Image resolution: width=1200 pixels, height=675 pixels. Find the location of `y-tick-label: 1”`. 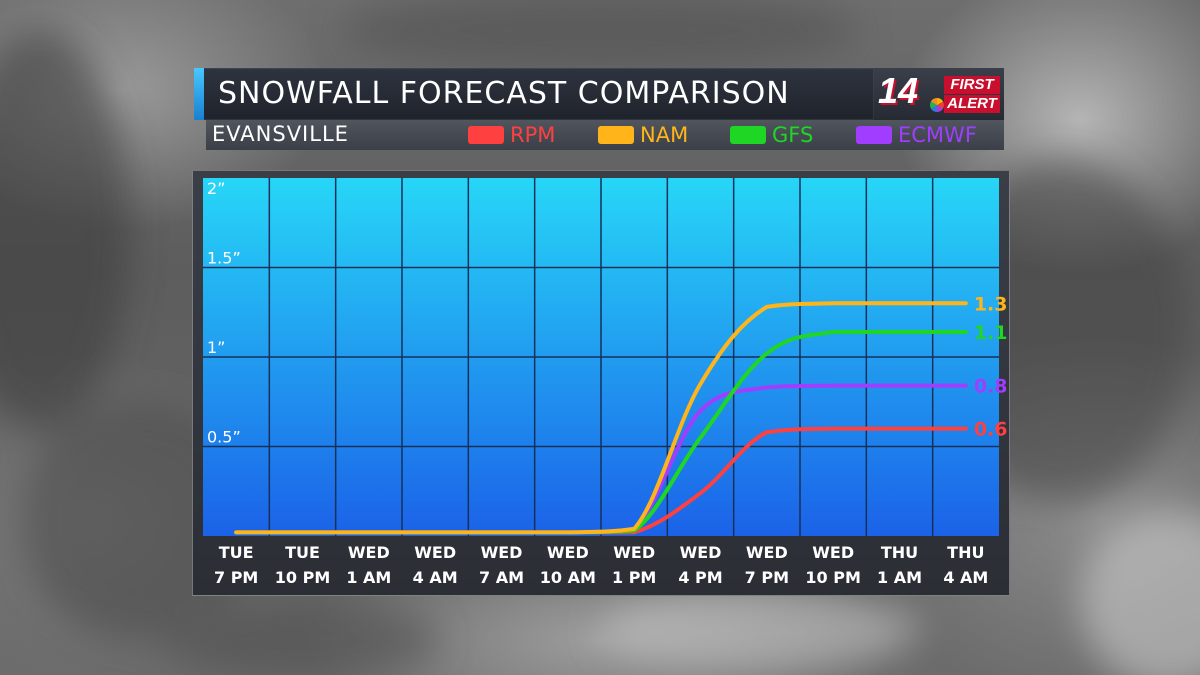

y-tick-label: 1” is located at coordinates (216, 347).